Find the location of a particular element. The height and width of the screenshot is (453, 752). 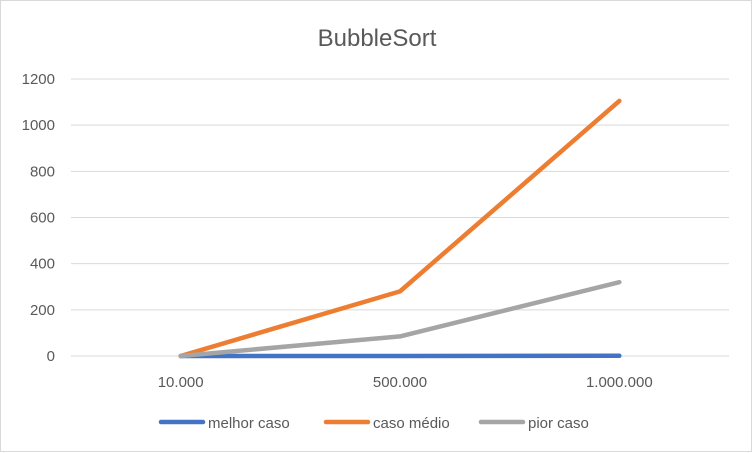

y-tick-label: 400 is located at coordinates (42, 264).